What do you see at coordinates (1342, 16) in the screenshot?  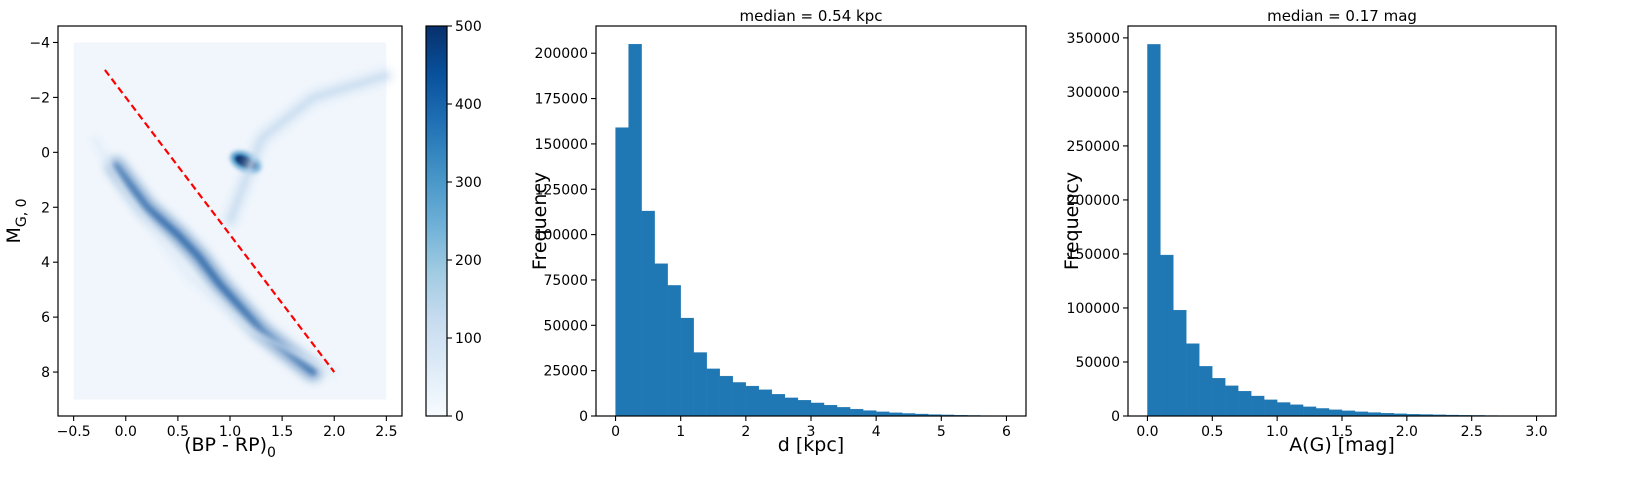 I see `extinction-histogram-title: median = 0.17 mag` at bounding box center [1342, 16].